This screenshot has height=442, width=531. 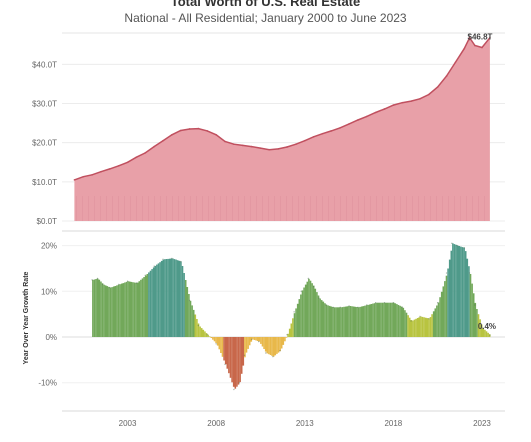 I want to click on bottom-y-tick-label: -10%, so click(x=47, y=383).